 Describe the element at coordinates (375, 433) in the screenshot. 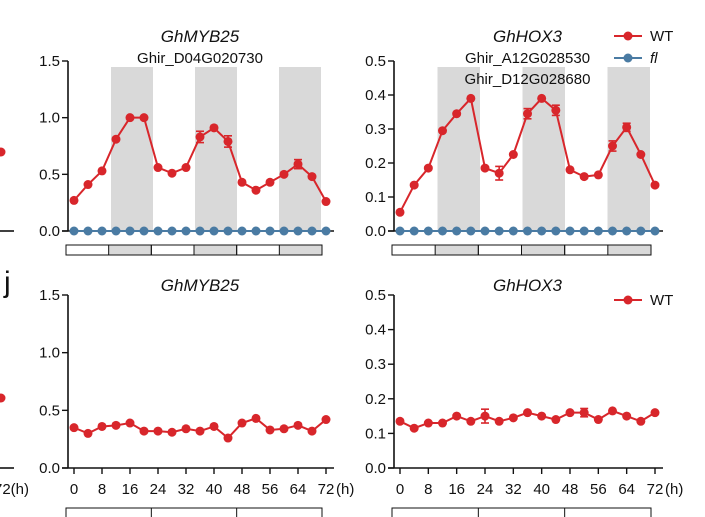

I see `y-tick-label: 0.1` at that location.